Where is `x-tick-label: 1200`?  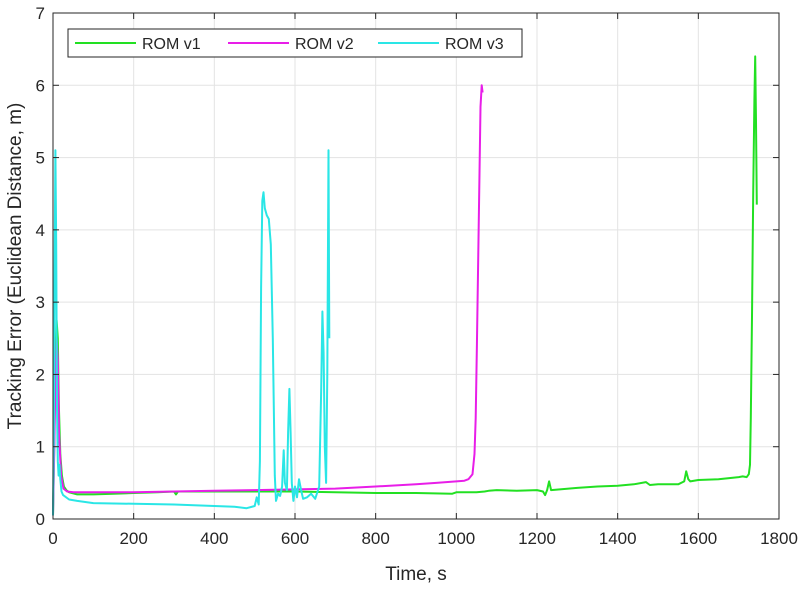 x-tick-label: 1200 is located at coordinates (537, 538).